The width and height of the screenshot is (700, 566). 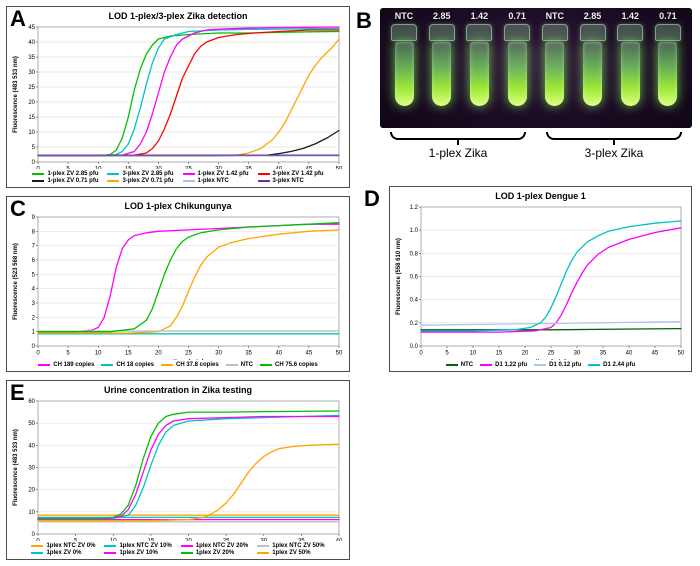 What do you see at coordinates (288, 181) in the screenshot?
I see `legend-label: 3-plex NTC` at bounding box center [288, 181].